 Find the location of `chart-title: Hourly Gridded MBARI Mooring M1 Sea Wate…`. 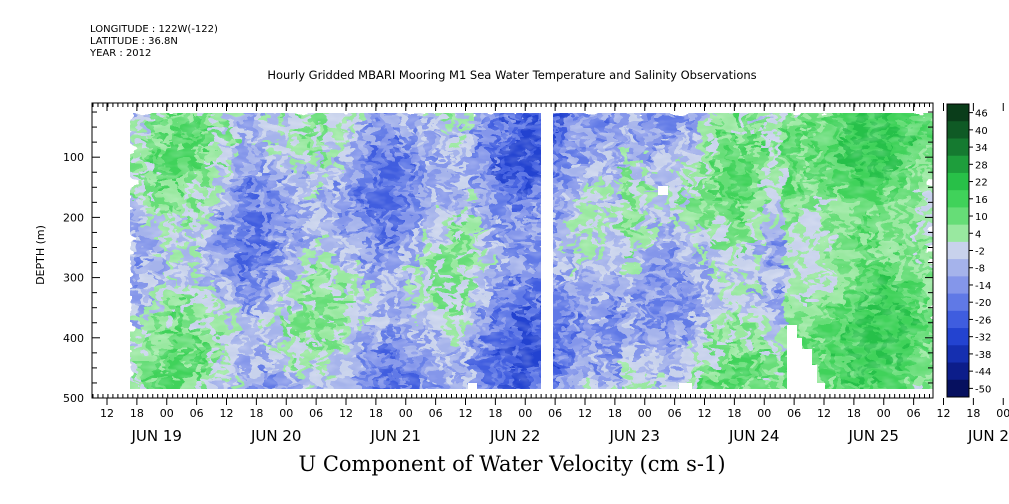

chart-title: Hourly Gridded MBARI Mooring M1 Sea Wate… is located at coordinates (512, 75).